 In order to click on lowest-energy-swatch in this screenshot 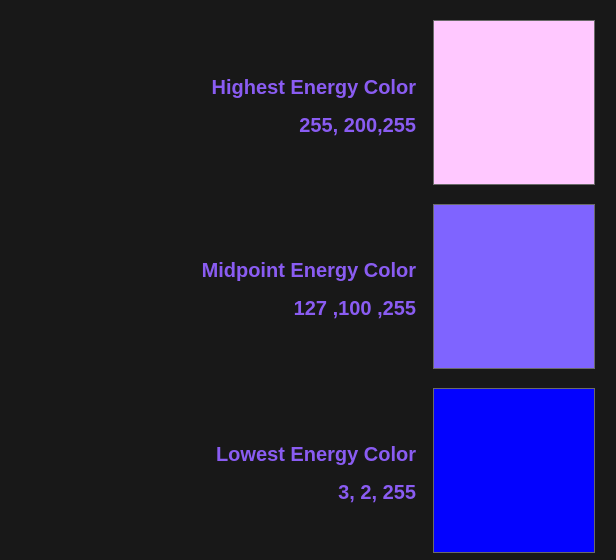, I will do `click(514, 470)`.